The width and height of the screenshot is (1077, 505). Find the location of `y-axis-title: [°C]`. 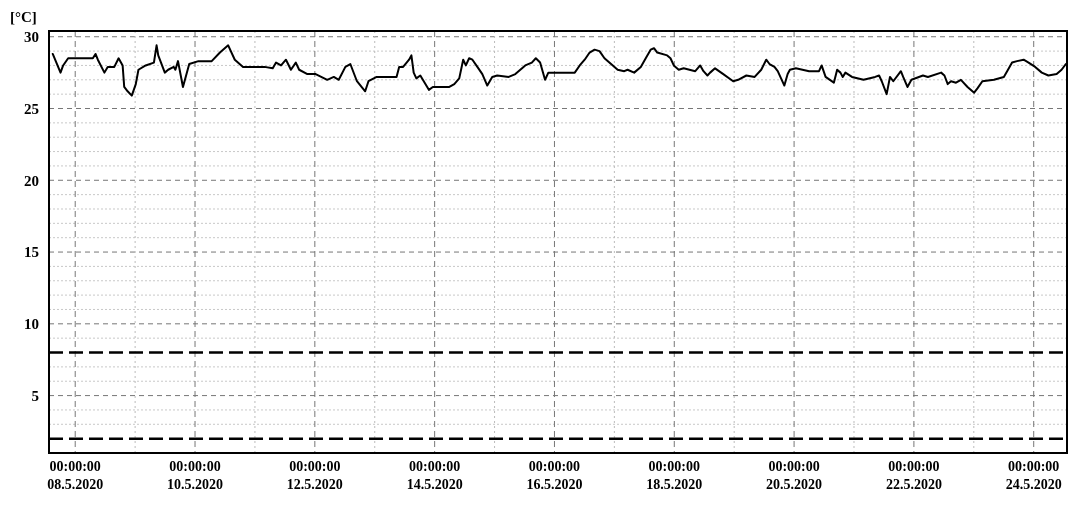

y-axis-title: [°C] is located at coordinates (23, 17).